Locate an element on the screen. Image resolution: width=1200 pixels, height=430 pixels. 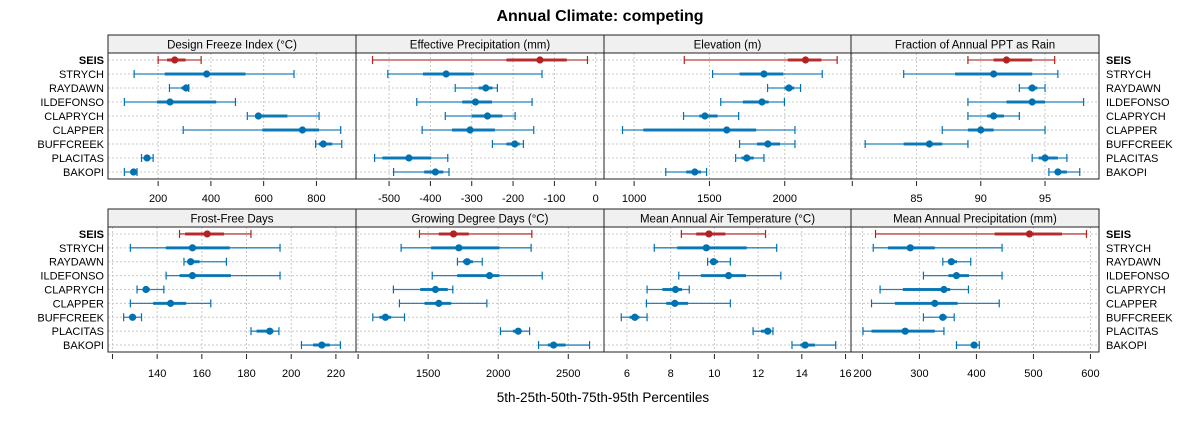
x-tick-label: -200 is located at coordinates (513, 199).